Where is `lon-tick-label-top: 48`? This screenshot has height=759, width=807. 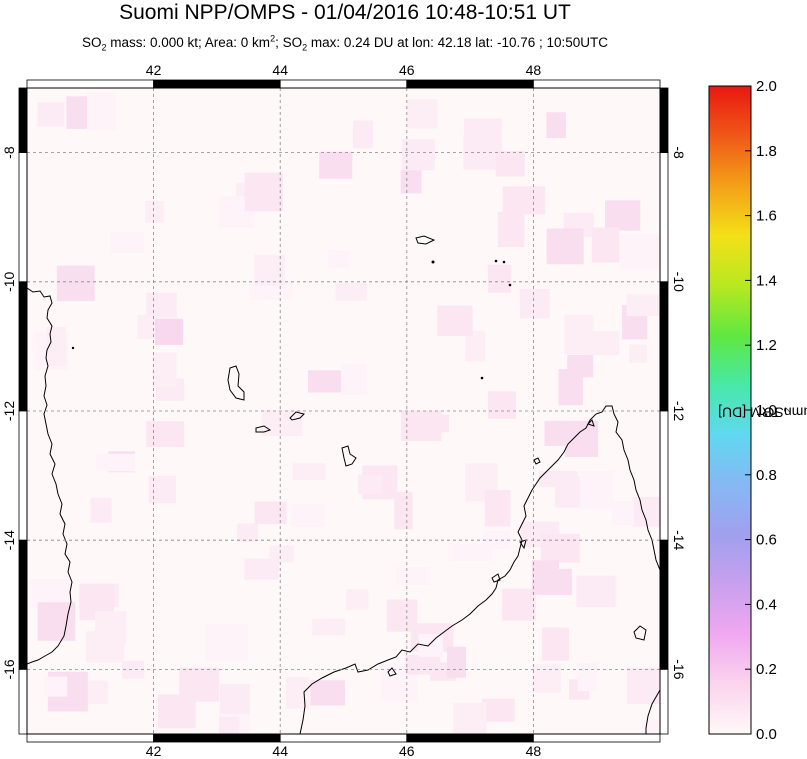 lon-tick-label-top: 48 is located at coordinates (534, 70).